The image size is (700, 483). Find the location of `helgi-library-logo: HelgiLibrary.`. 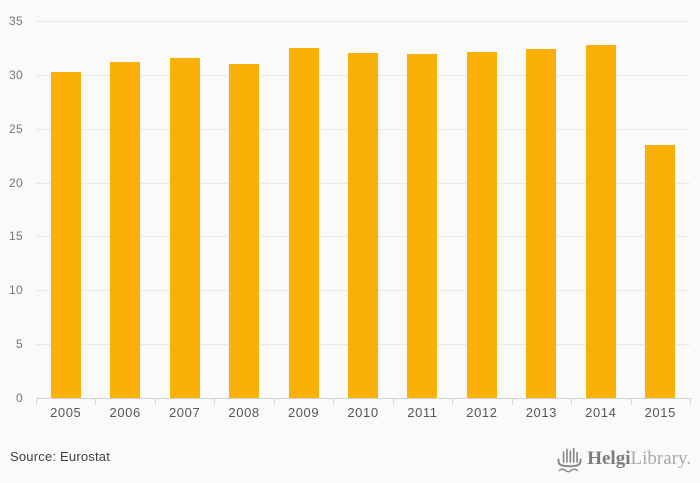

helgi-library-logo: HelgiLibrary. is located at coordinates (623, 459).